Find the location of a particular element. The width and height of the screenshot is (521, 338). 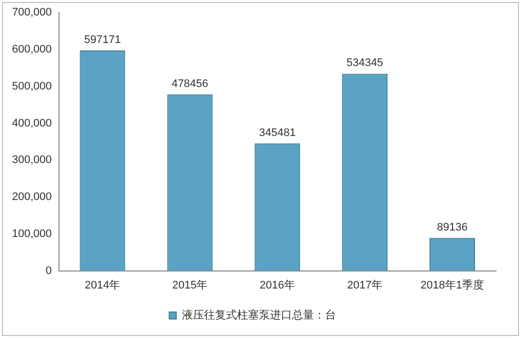

legend-label: 液压往复式柱塞泵进口总量：台 is located at coordinates (259, 315).